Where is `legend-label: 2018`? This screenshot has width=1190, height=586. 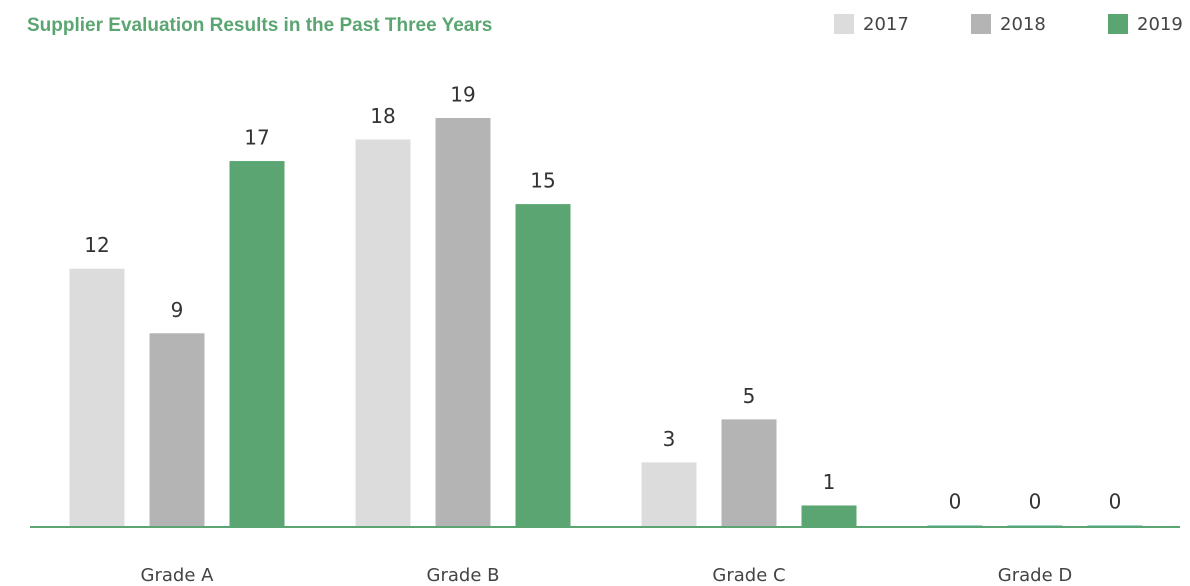 legend-label: 2018 is located at coordinates (1023, 24).